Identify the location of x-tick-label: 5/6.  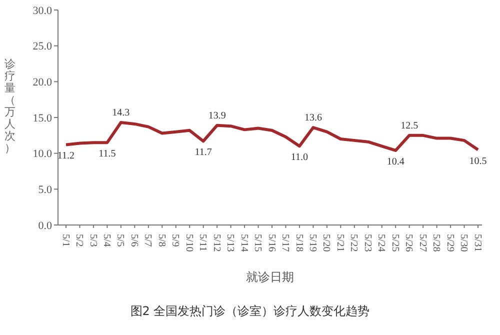
(134, 240).